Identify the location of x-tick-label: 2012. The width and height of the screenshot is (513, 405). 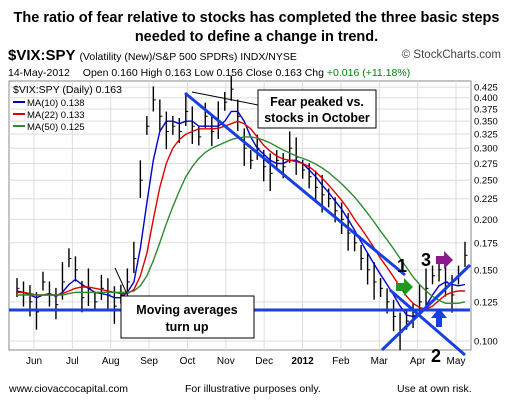
(302, 361).